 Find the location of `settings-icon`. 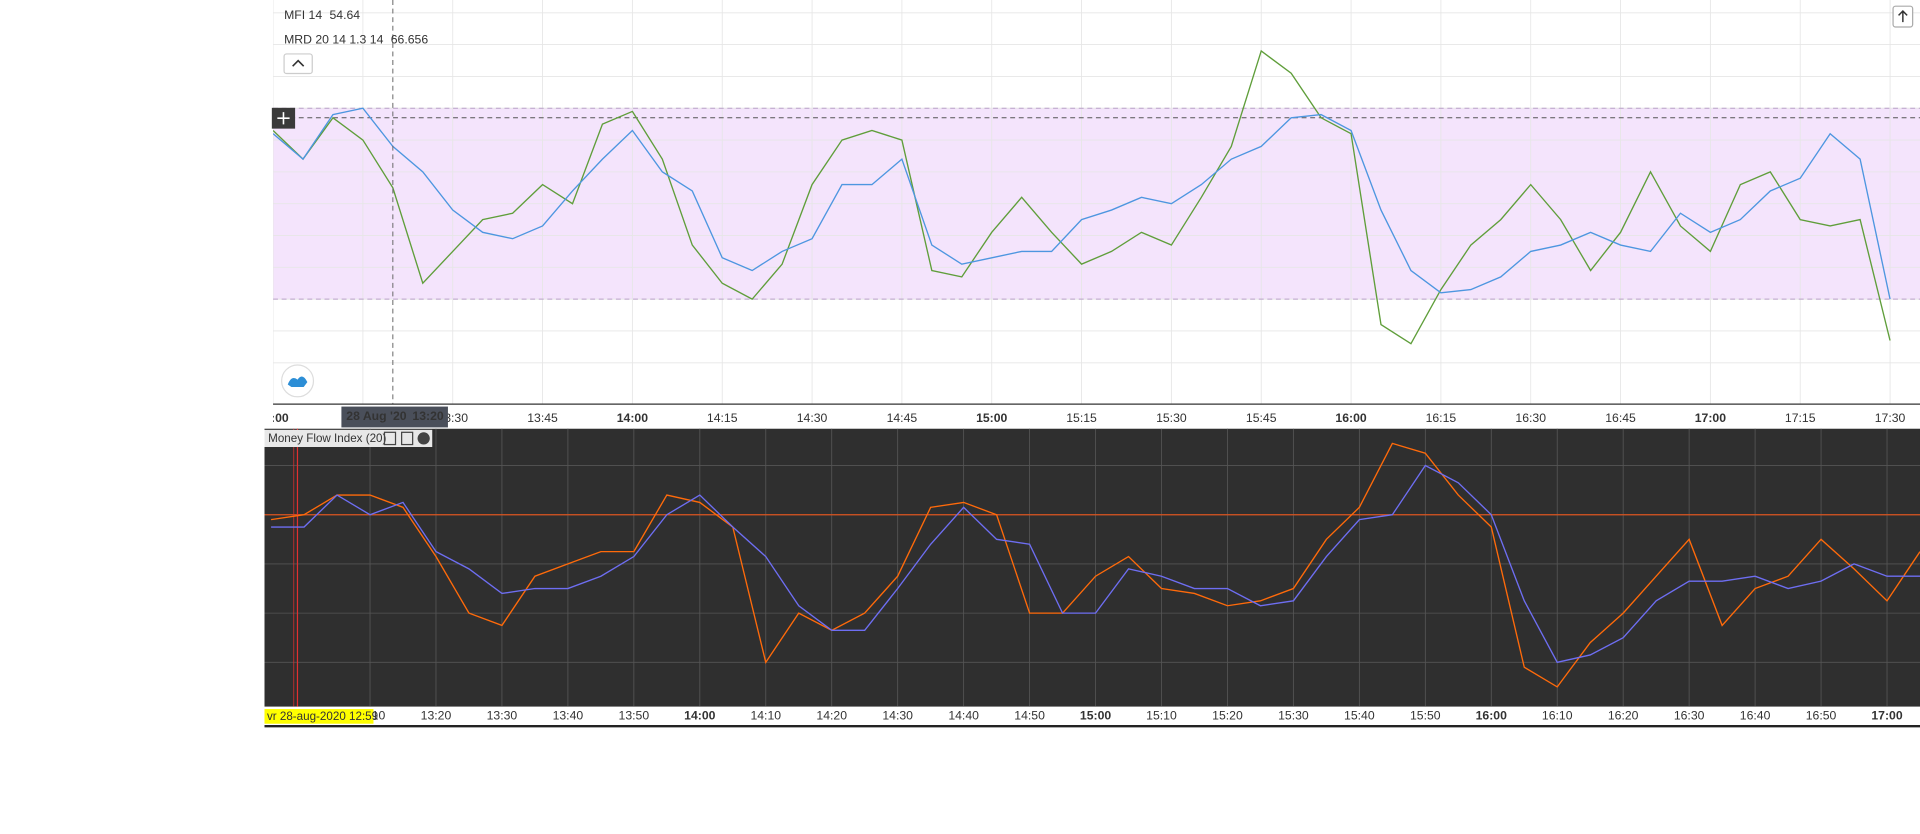

settings-icon is located at coordinates (390, 438).